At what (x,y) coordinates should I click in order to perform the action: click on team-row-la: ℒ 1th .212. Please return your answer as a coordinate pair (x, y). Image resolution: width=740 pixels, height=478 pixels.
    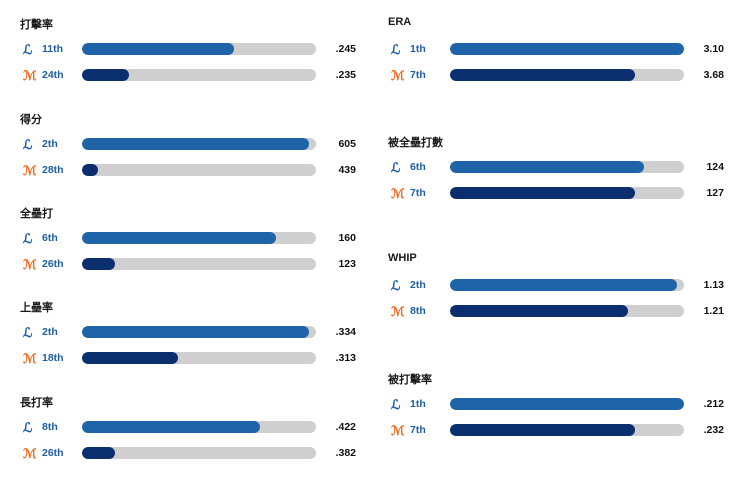
    Looking at the image, I should click on (370, 404).